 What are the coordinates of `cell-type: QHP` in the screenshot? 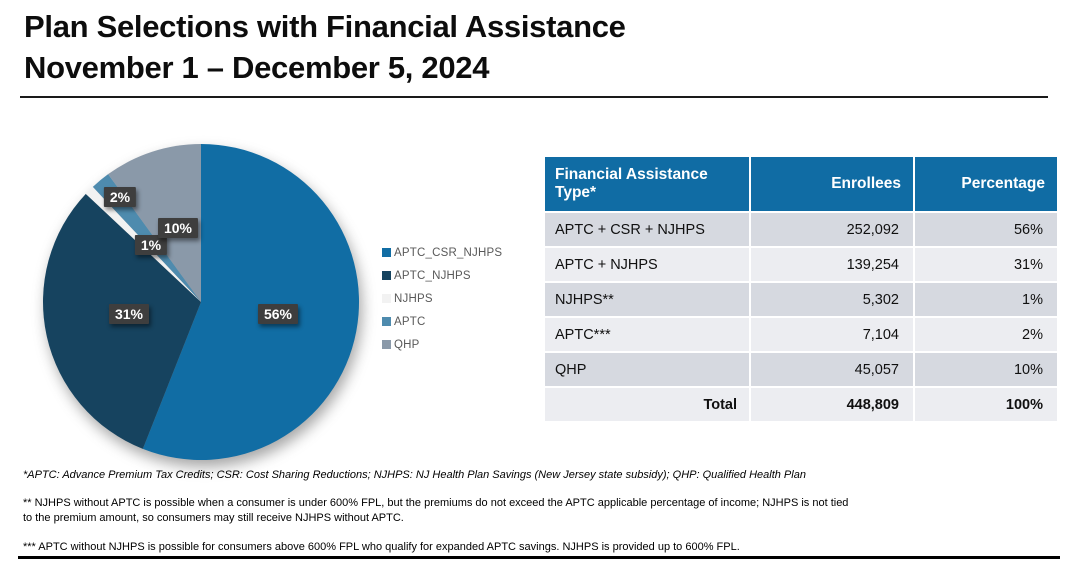 It's located at (647, 369).